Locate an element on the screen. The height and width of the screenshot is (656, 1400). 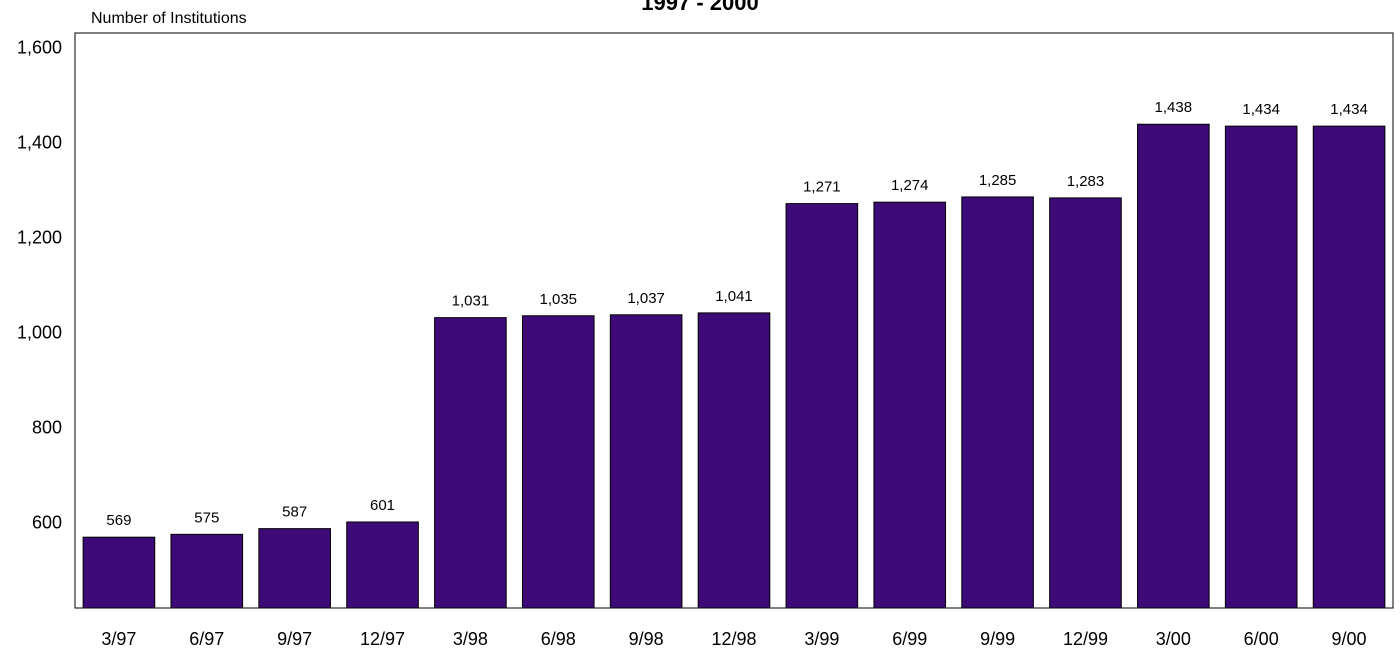
y-axis-title: Number of Institutions is located at coordinates (169, 18).